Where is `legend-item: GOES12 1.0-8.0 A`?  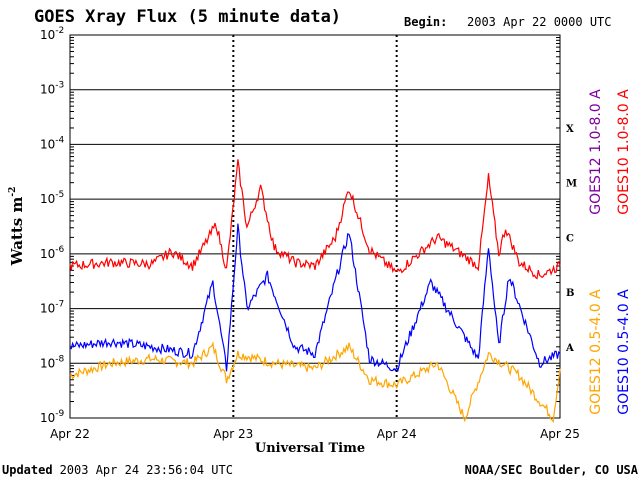 legend-item: GOES12 1.0-8.0 A is located at coordinates (596, 152).